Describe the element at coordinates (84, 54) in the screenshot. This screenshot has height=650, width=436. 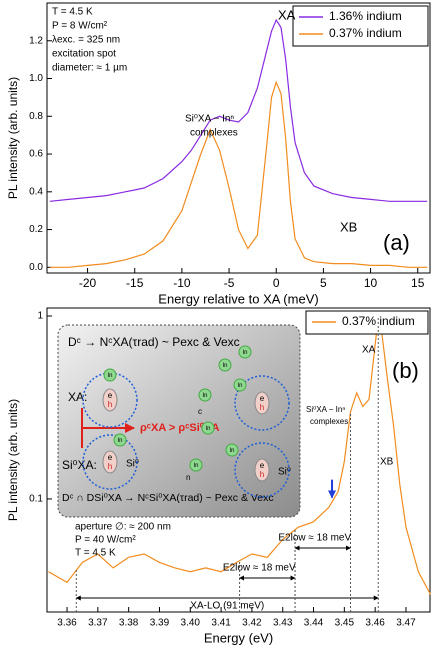
I see `note: excitation spot` at that location.